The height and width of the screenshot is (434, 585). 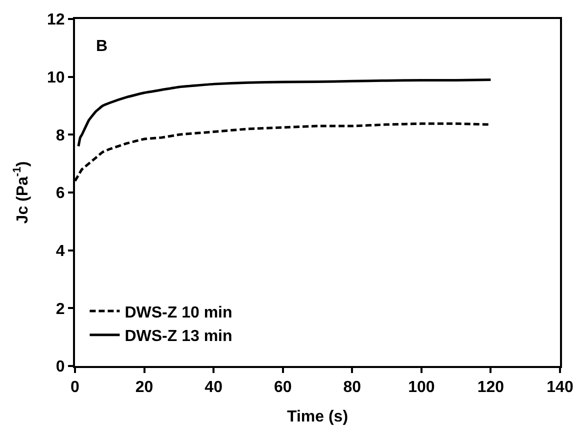 I want to click on x-tick-label: 40, so click(x=213, y=387).